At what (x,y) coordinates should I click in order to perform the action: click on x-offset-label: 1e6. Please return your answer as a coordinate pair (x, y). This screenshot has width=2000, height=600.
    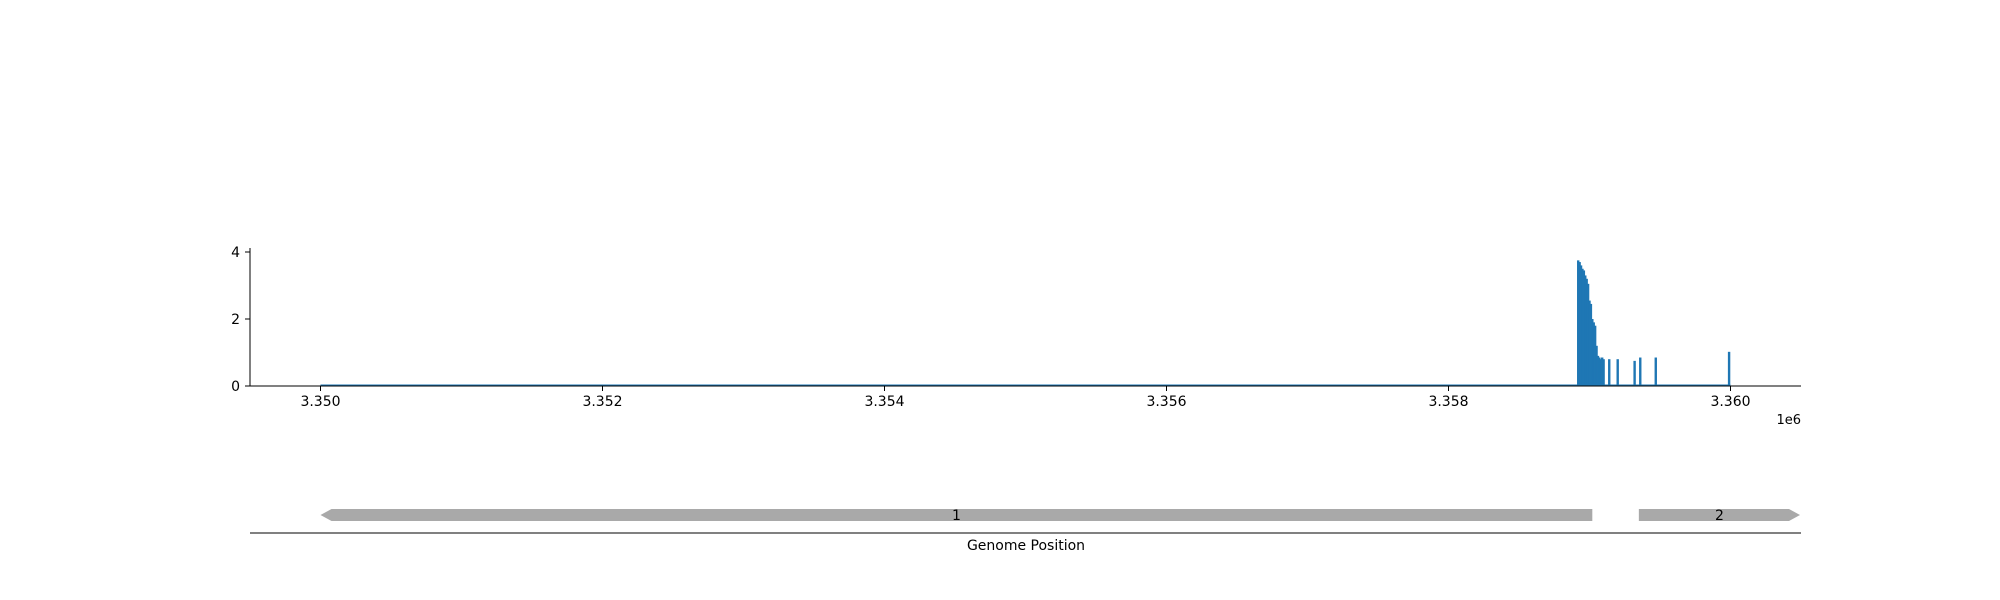
    Looking at the image, I should click on (1788, 420).